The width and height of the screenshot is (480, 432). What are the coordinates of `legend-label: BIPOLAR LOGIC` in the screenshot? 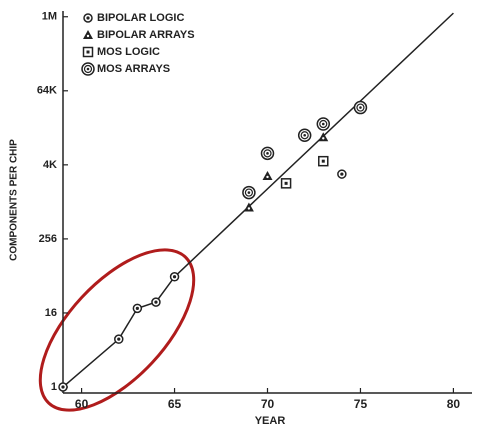 It's located at (140, 18).